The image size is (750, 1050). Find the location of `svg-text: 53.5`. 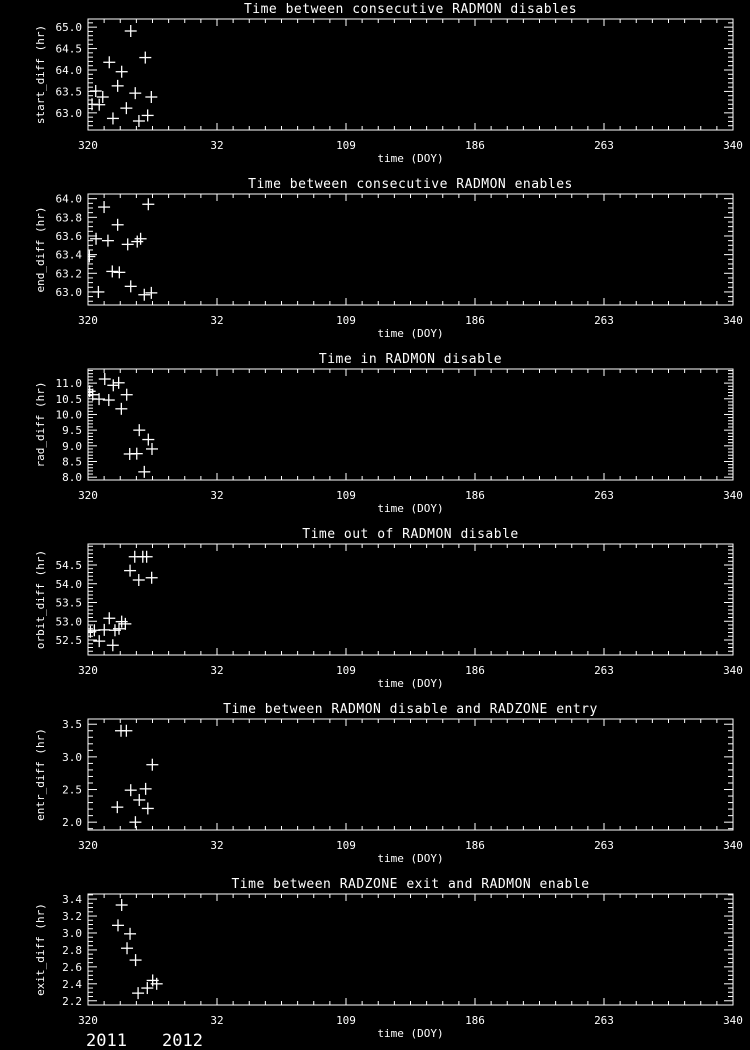

svg-text: 53.5 is located at coordinates (69, 603).